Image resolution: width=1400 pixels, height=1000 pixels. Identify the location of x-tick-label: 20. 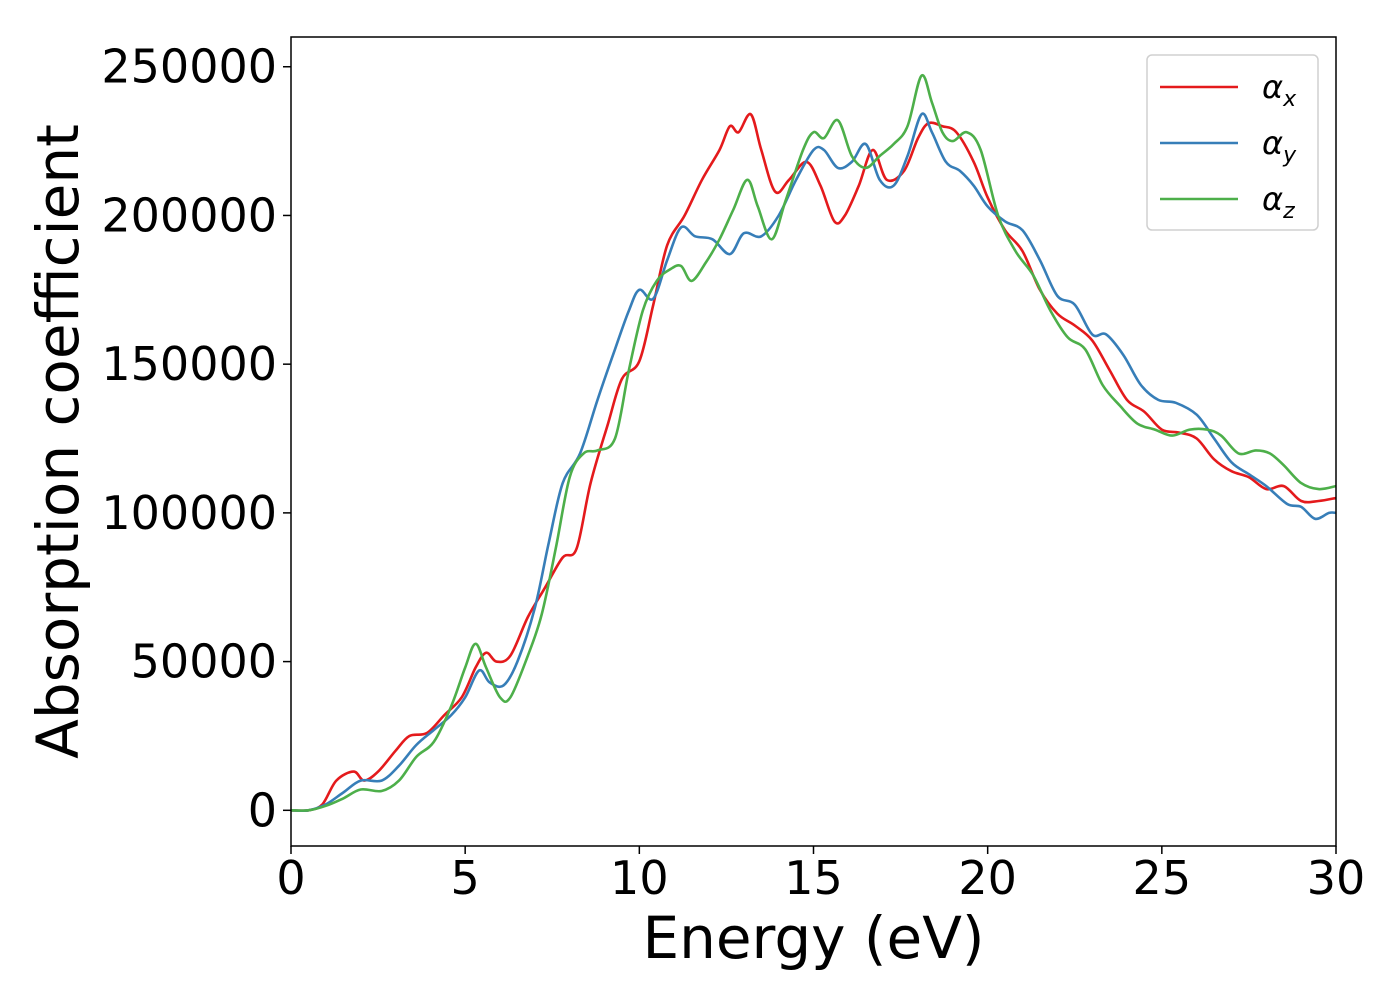
(987, 878).